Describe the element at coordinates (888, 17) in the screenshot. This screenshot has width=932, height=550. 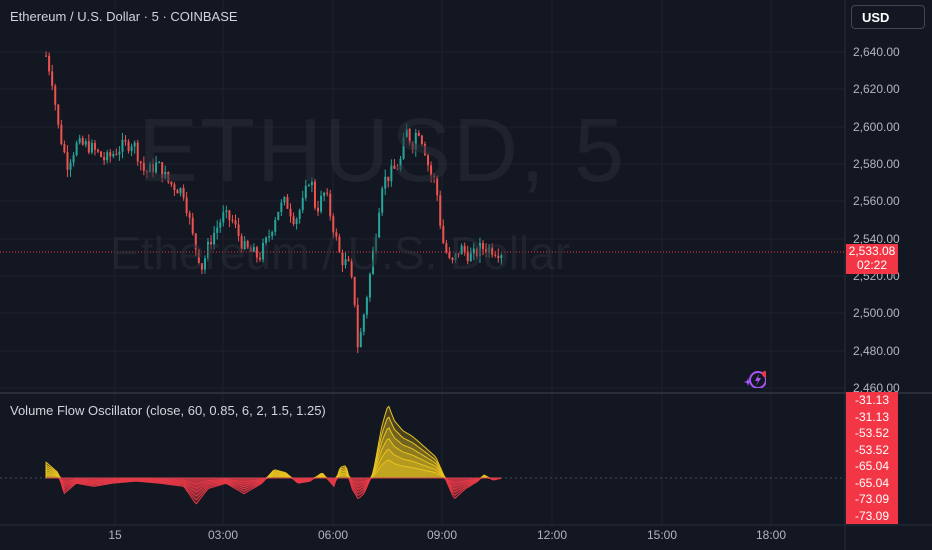
I see `currency-button: USD` at that location.